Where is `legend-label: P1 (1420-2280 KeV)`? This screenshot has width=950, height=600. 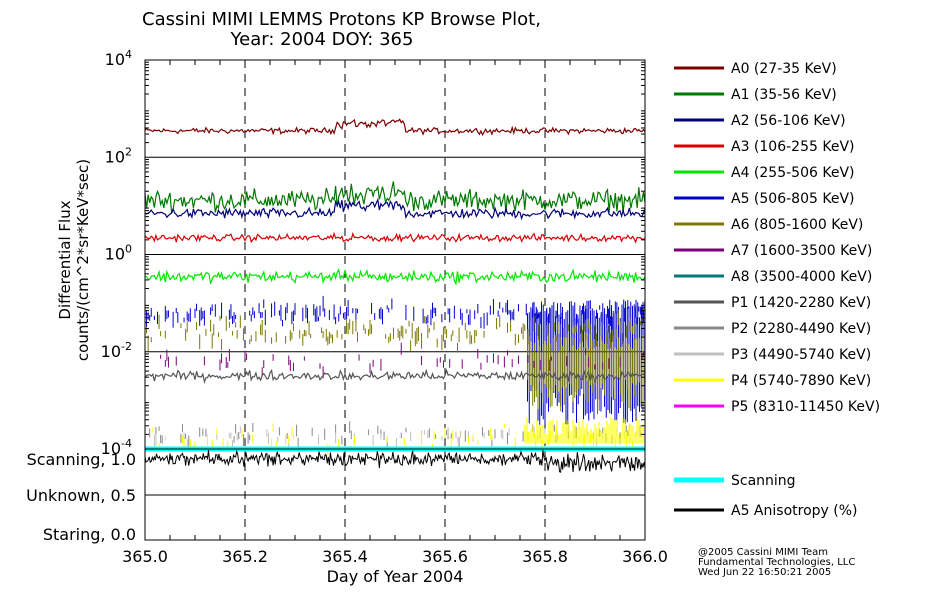 legend-label: P1 (1420-2280 KeV) is located at coordinates (801, 303).